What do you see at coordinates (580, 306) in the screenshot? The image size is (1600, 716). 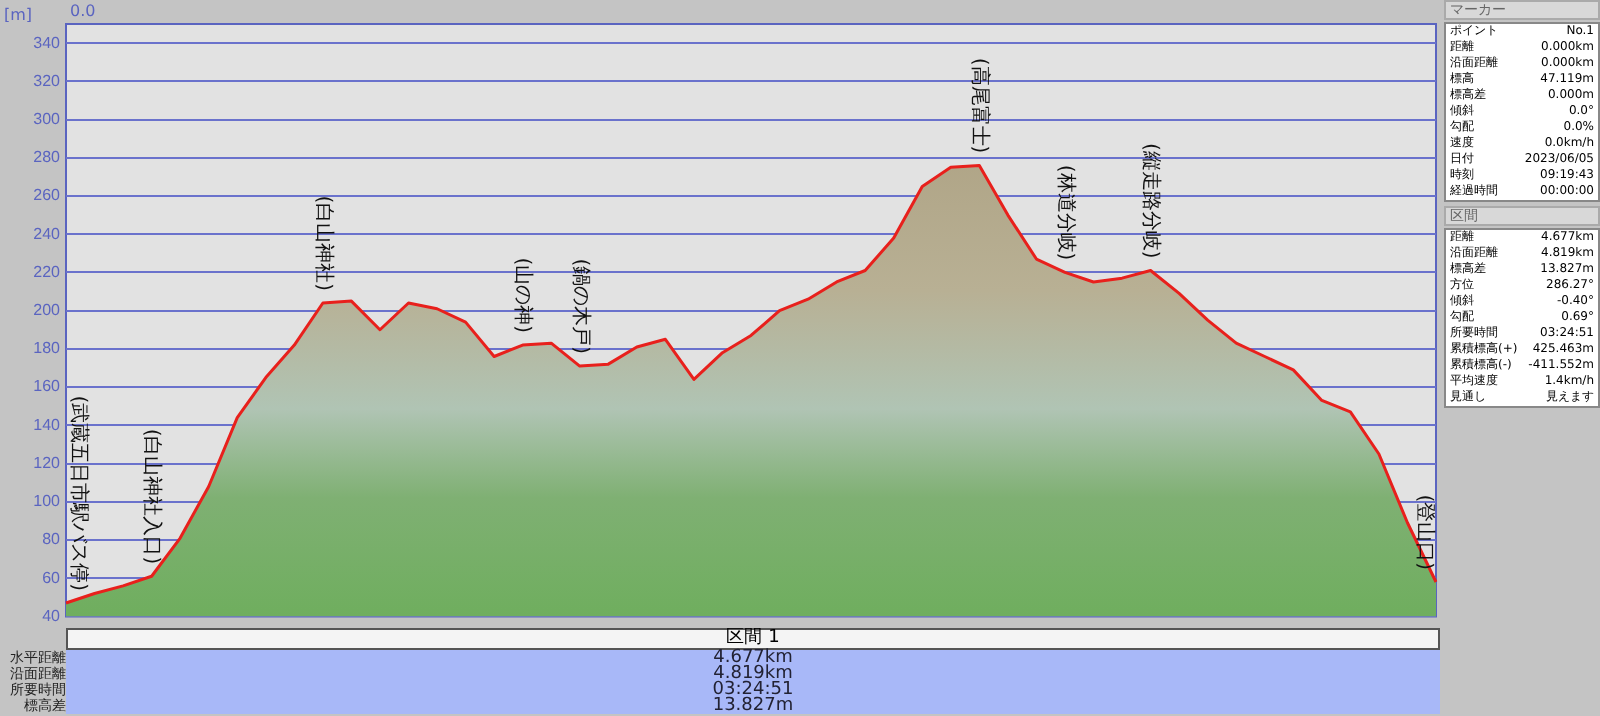 I see `data-label: (鍋の木戸)` at bounding box center [580, 306].